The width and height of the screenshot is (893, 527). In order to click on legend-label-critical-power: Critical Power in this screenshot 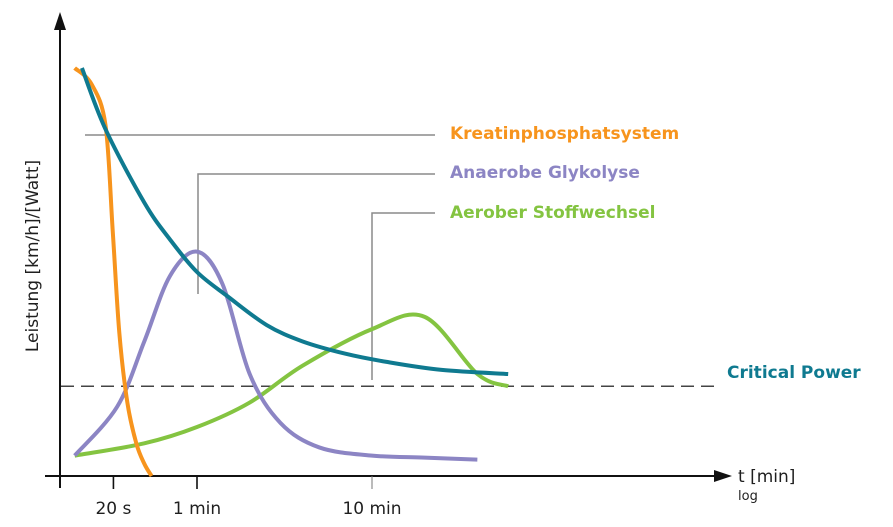, I will do `click(794, 373)`.